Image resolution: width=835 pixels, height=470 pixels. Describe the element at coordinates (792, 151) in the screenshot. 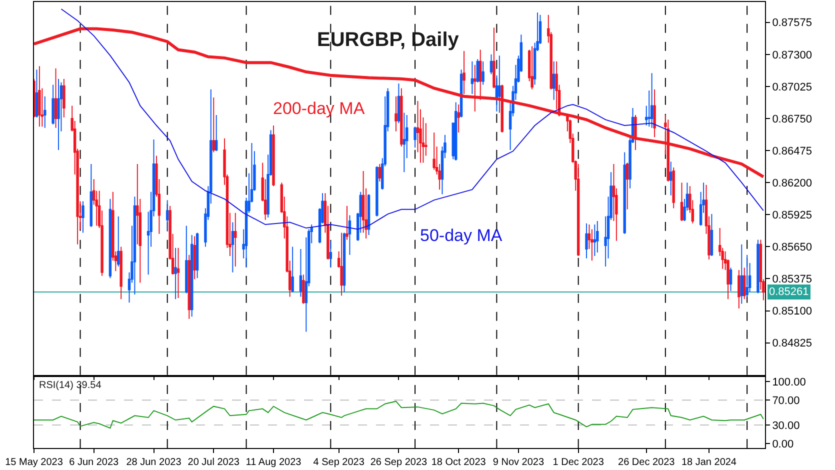

I see `y-tick-label: 0.86475` at that location.